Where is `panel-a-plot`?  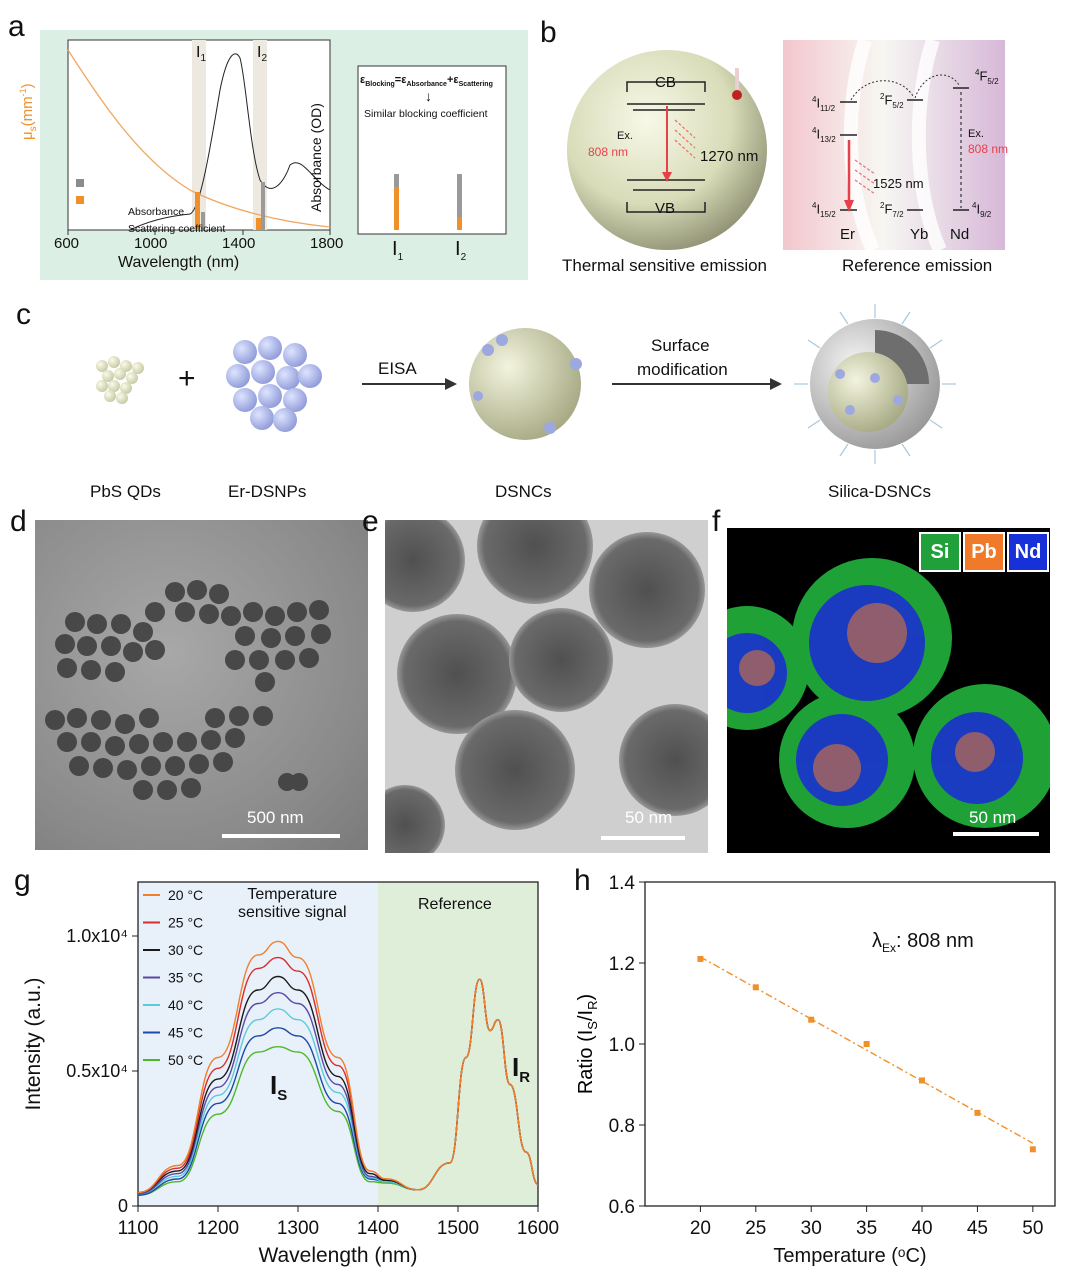
panel-a-plot is located at coordinates (287, 137).